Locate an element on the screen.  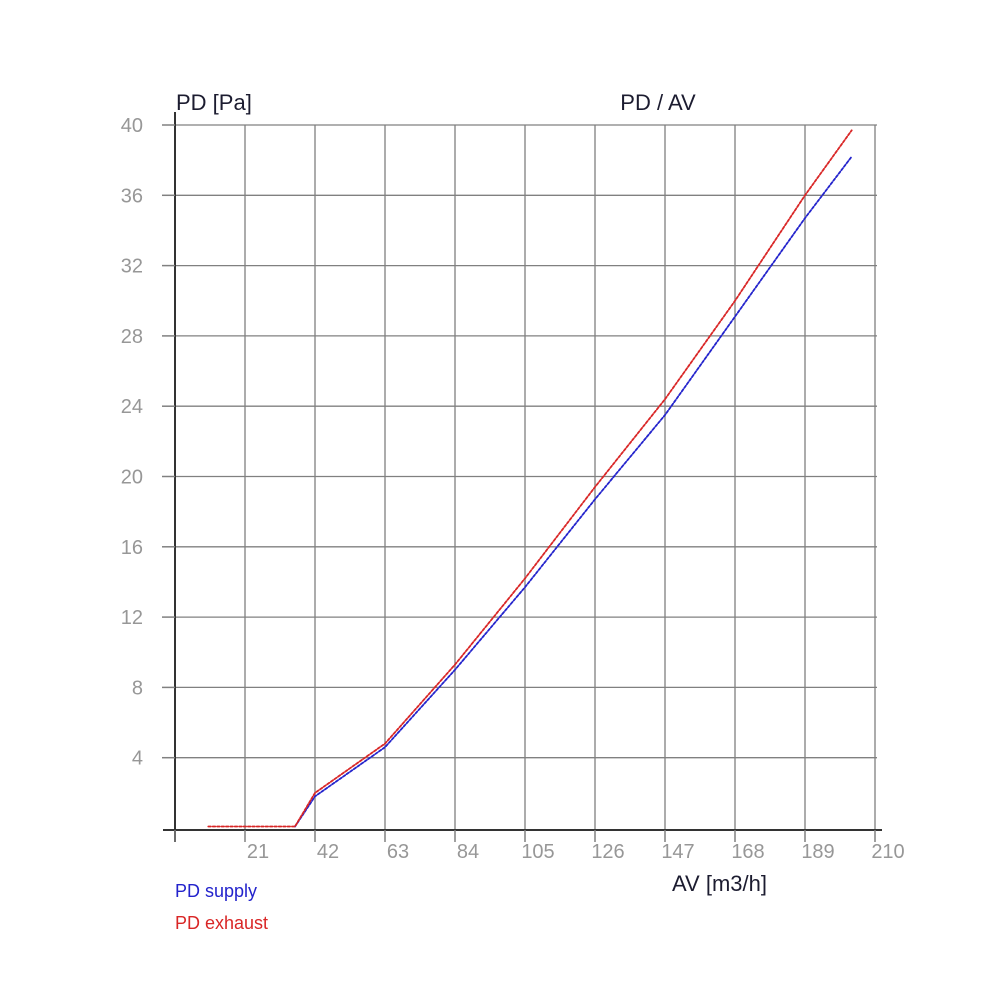
y-tick-label: 12 is located at coordinates (132, 618).